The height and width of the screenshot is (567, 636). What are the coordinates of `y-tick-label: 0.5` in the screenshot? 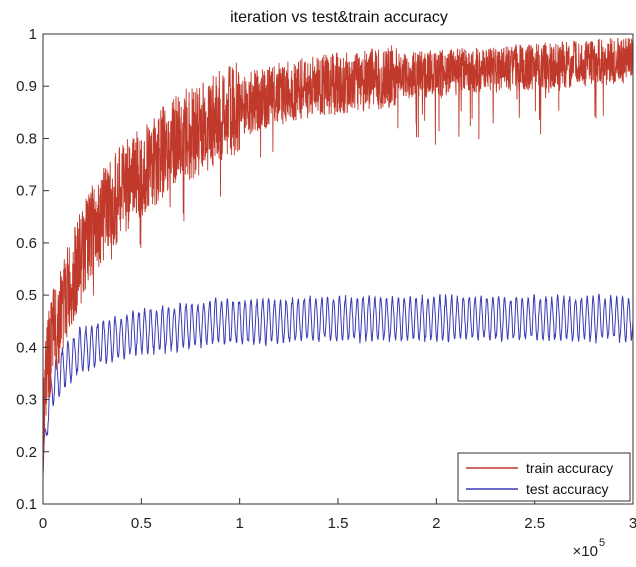 It's located at (26, 295).